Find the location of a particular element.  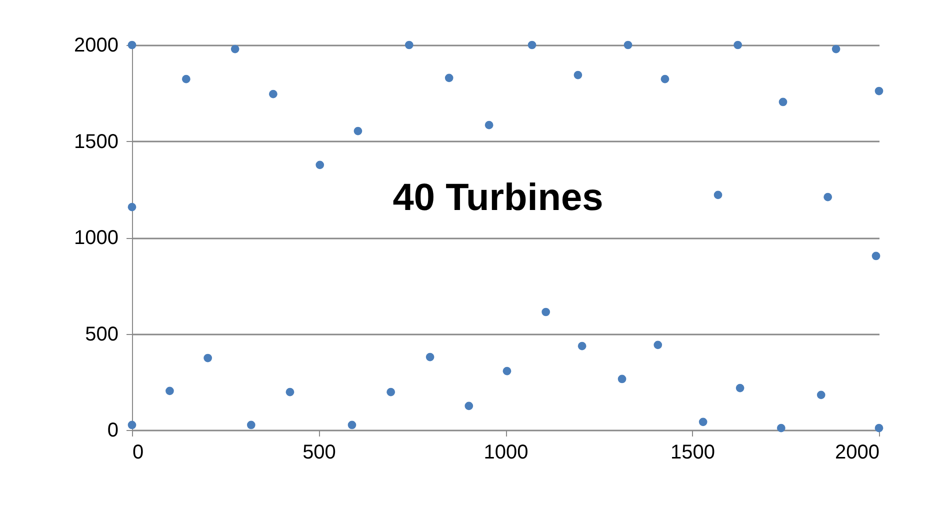

y-tick-label: 0 is located at coordinates (112, 431).